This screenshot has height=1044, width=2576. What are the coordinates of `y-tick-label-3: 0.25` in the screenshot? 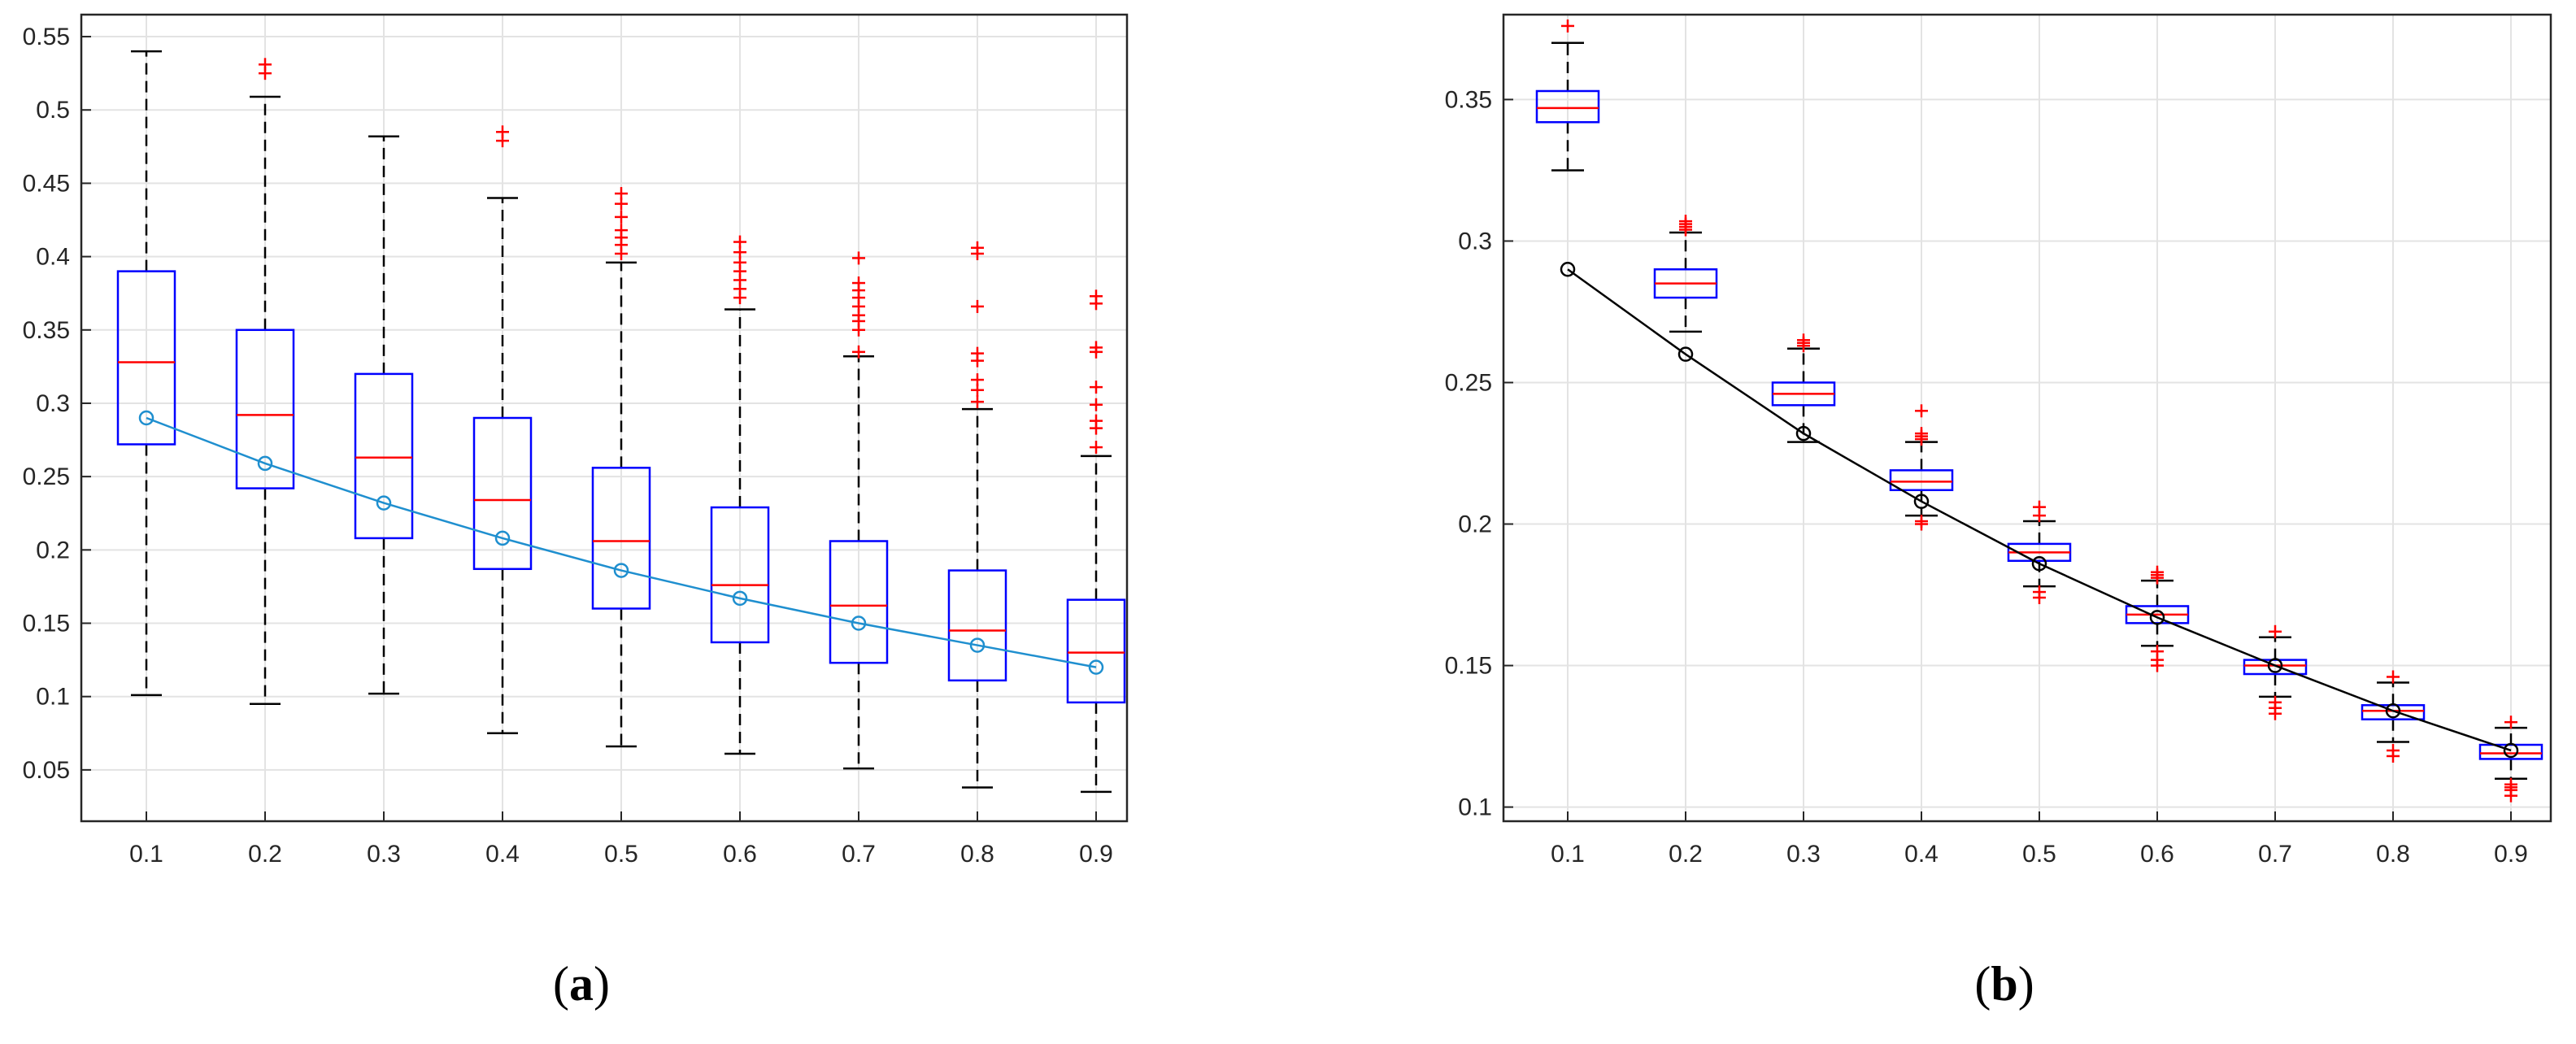 It's located at (1469, 382).